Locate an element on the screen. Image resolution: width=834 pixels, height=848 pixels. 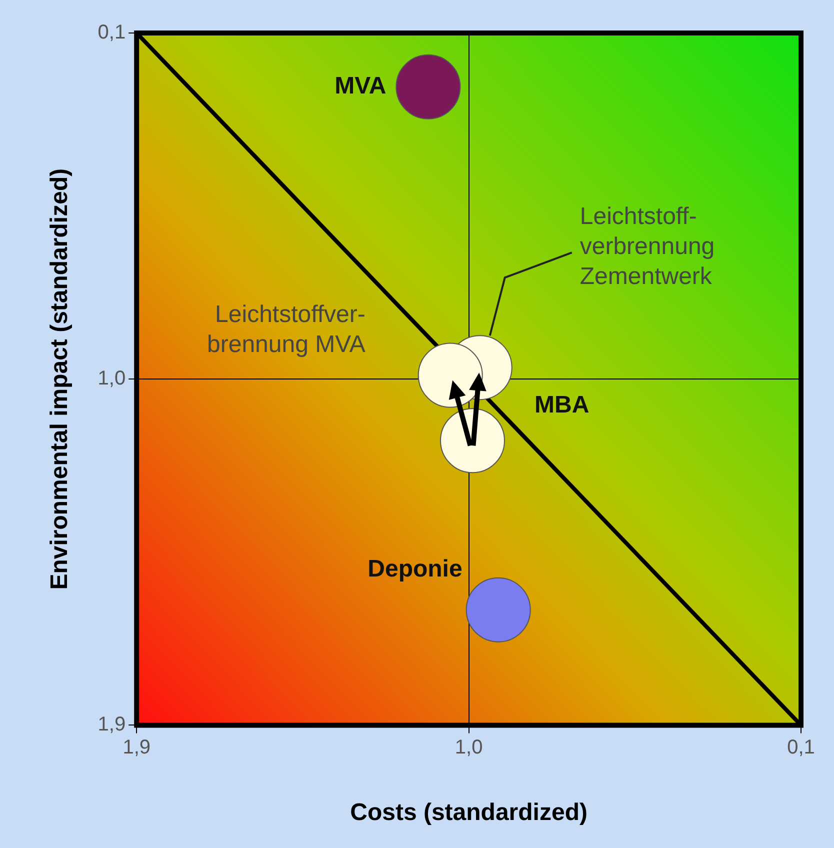
x-tick-label: 1,0 is located at coordinates (468, 747).